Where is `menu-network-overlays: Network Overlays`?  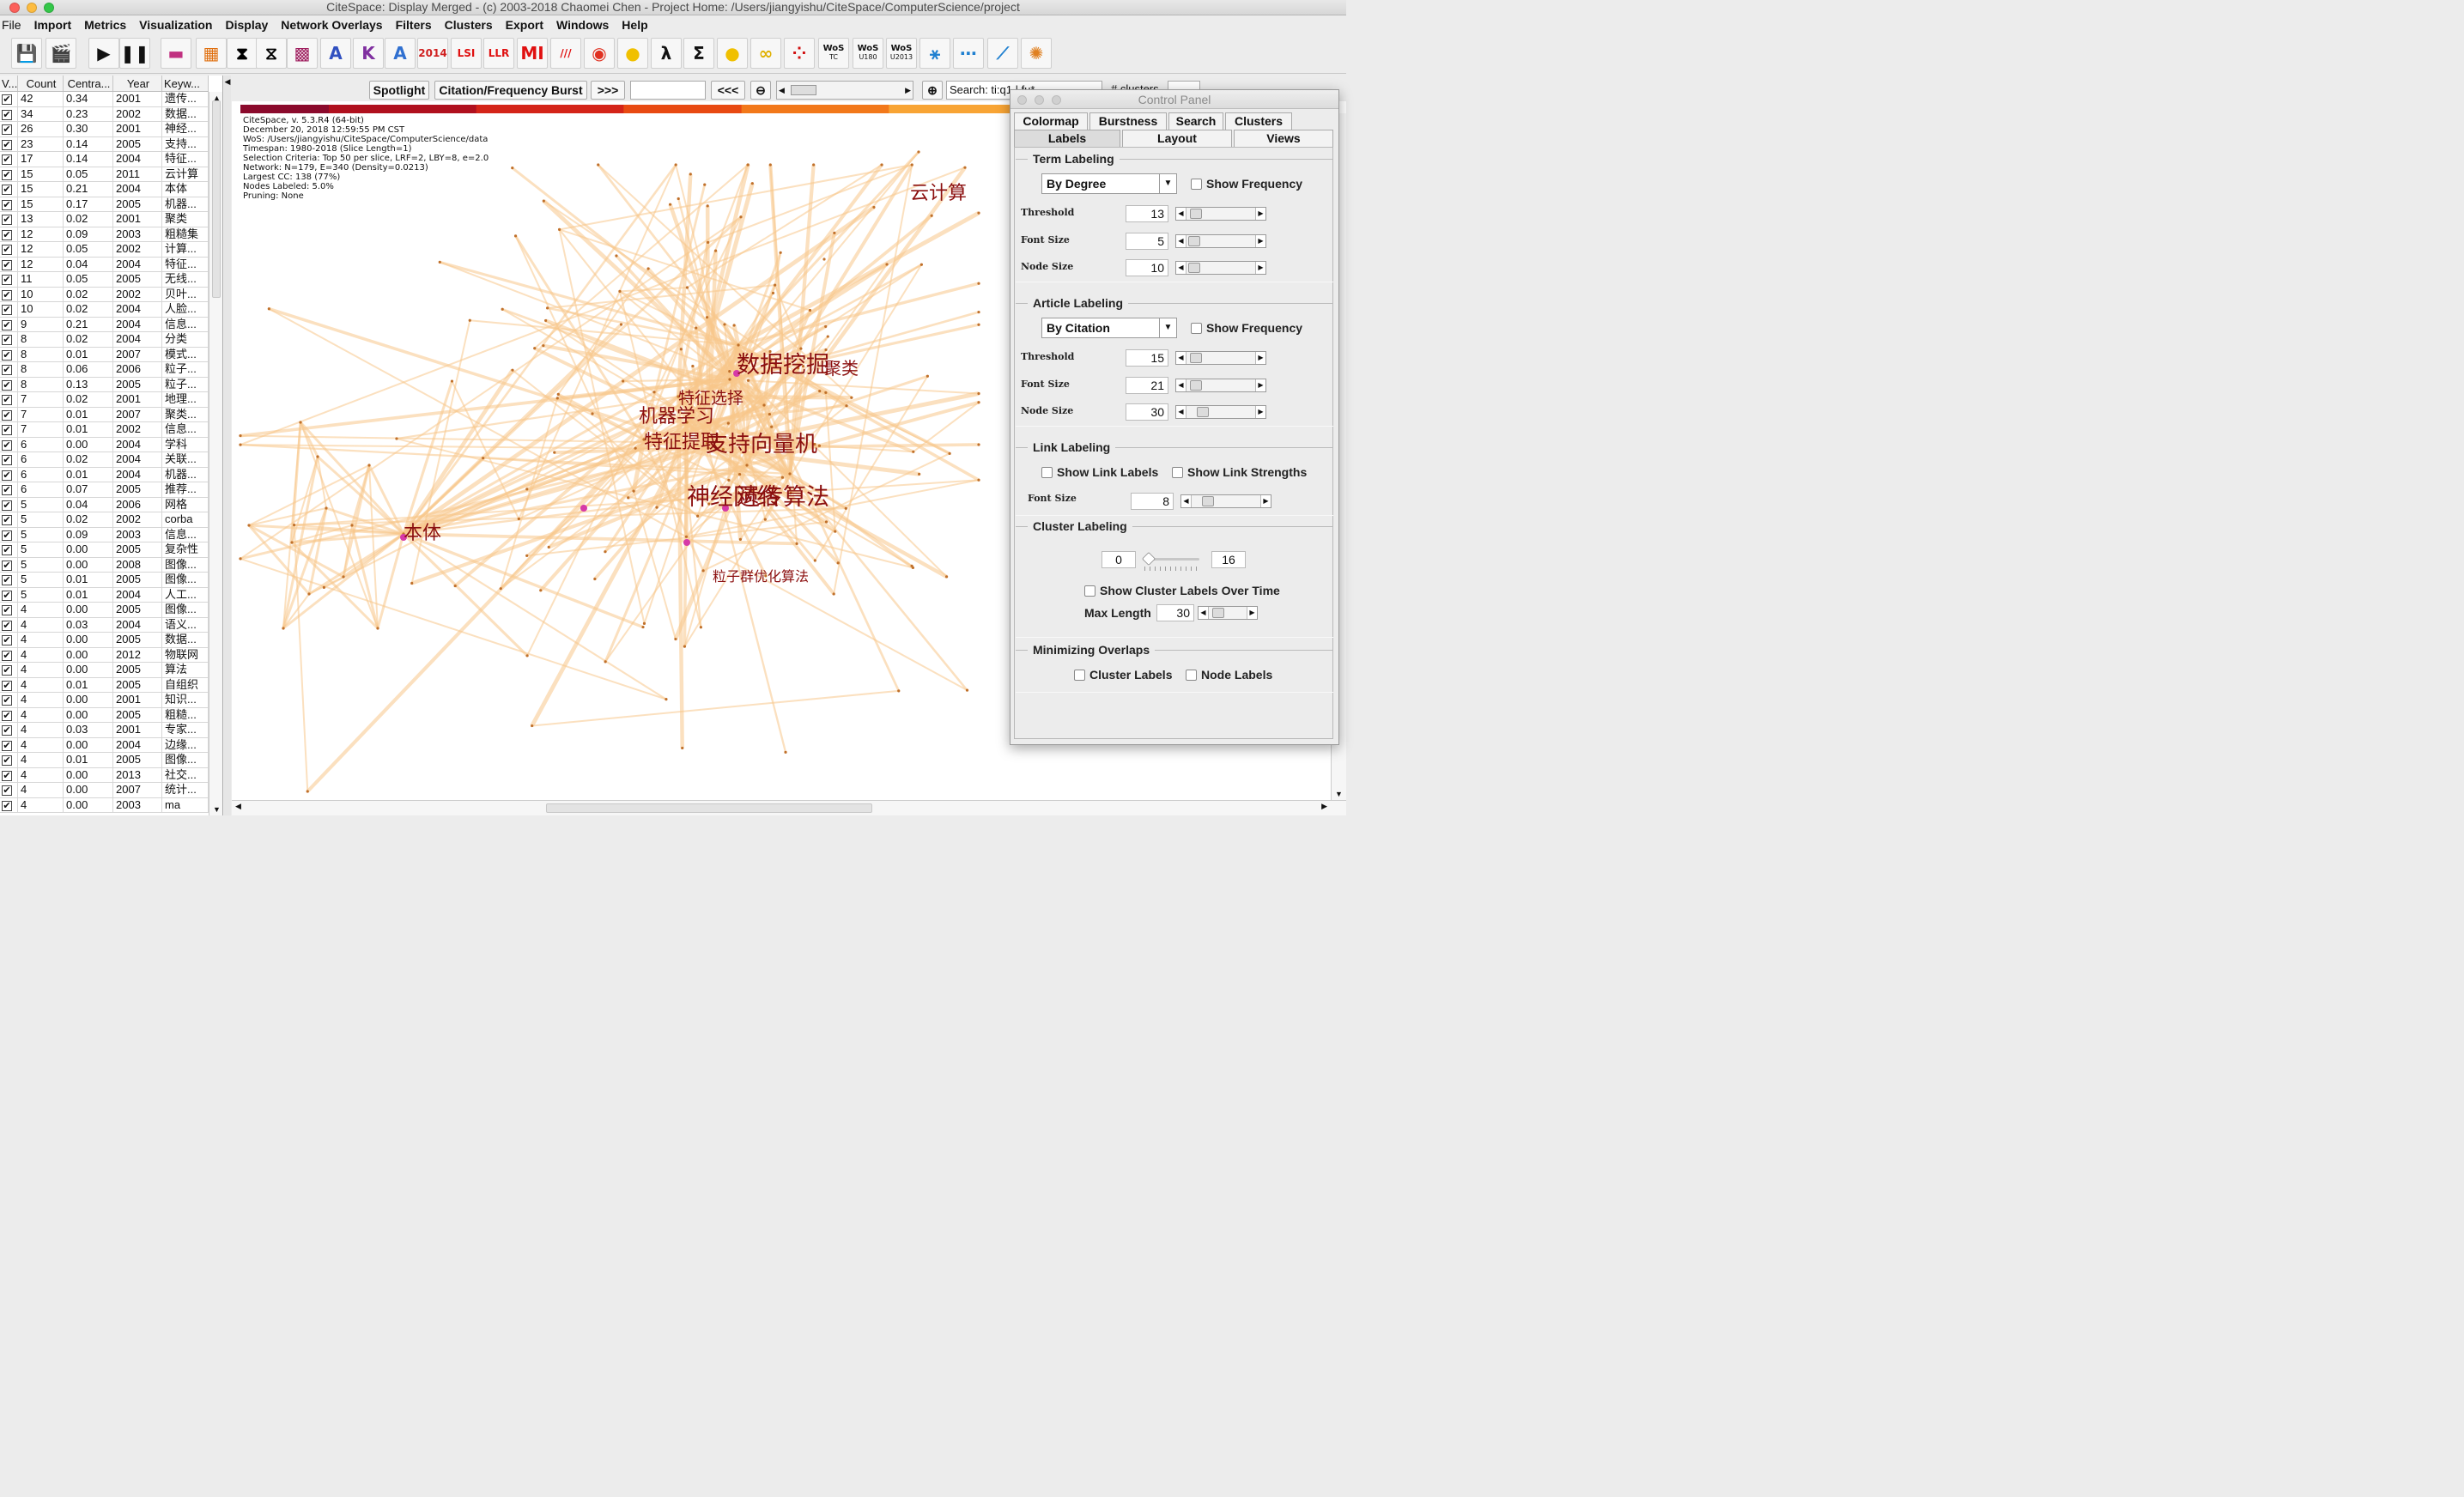 menu-network-overlays: Network Overlays is located at coordinates (332, 25).